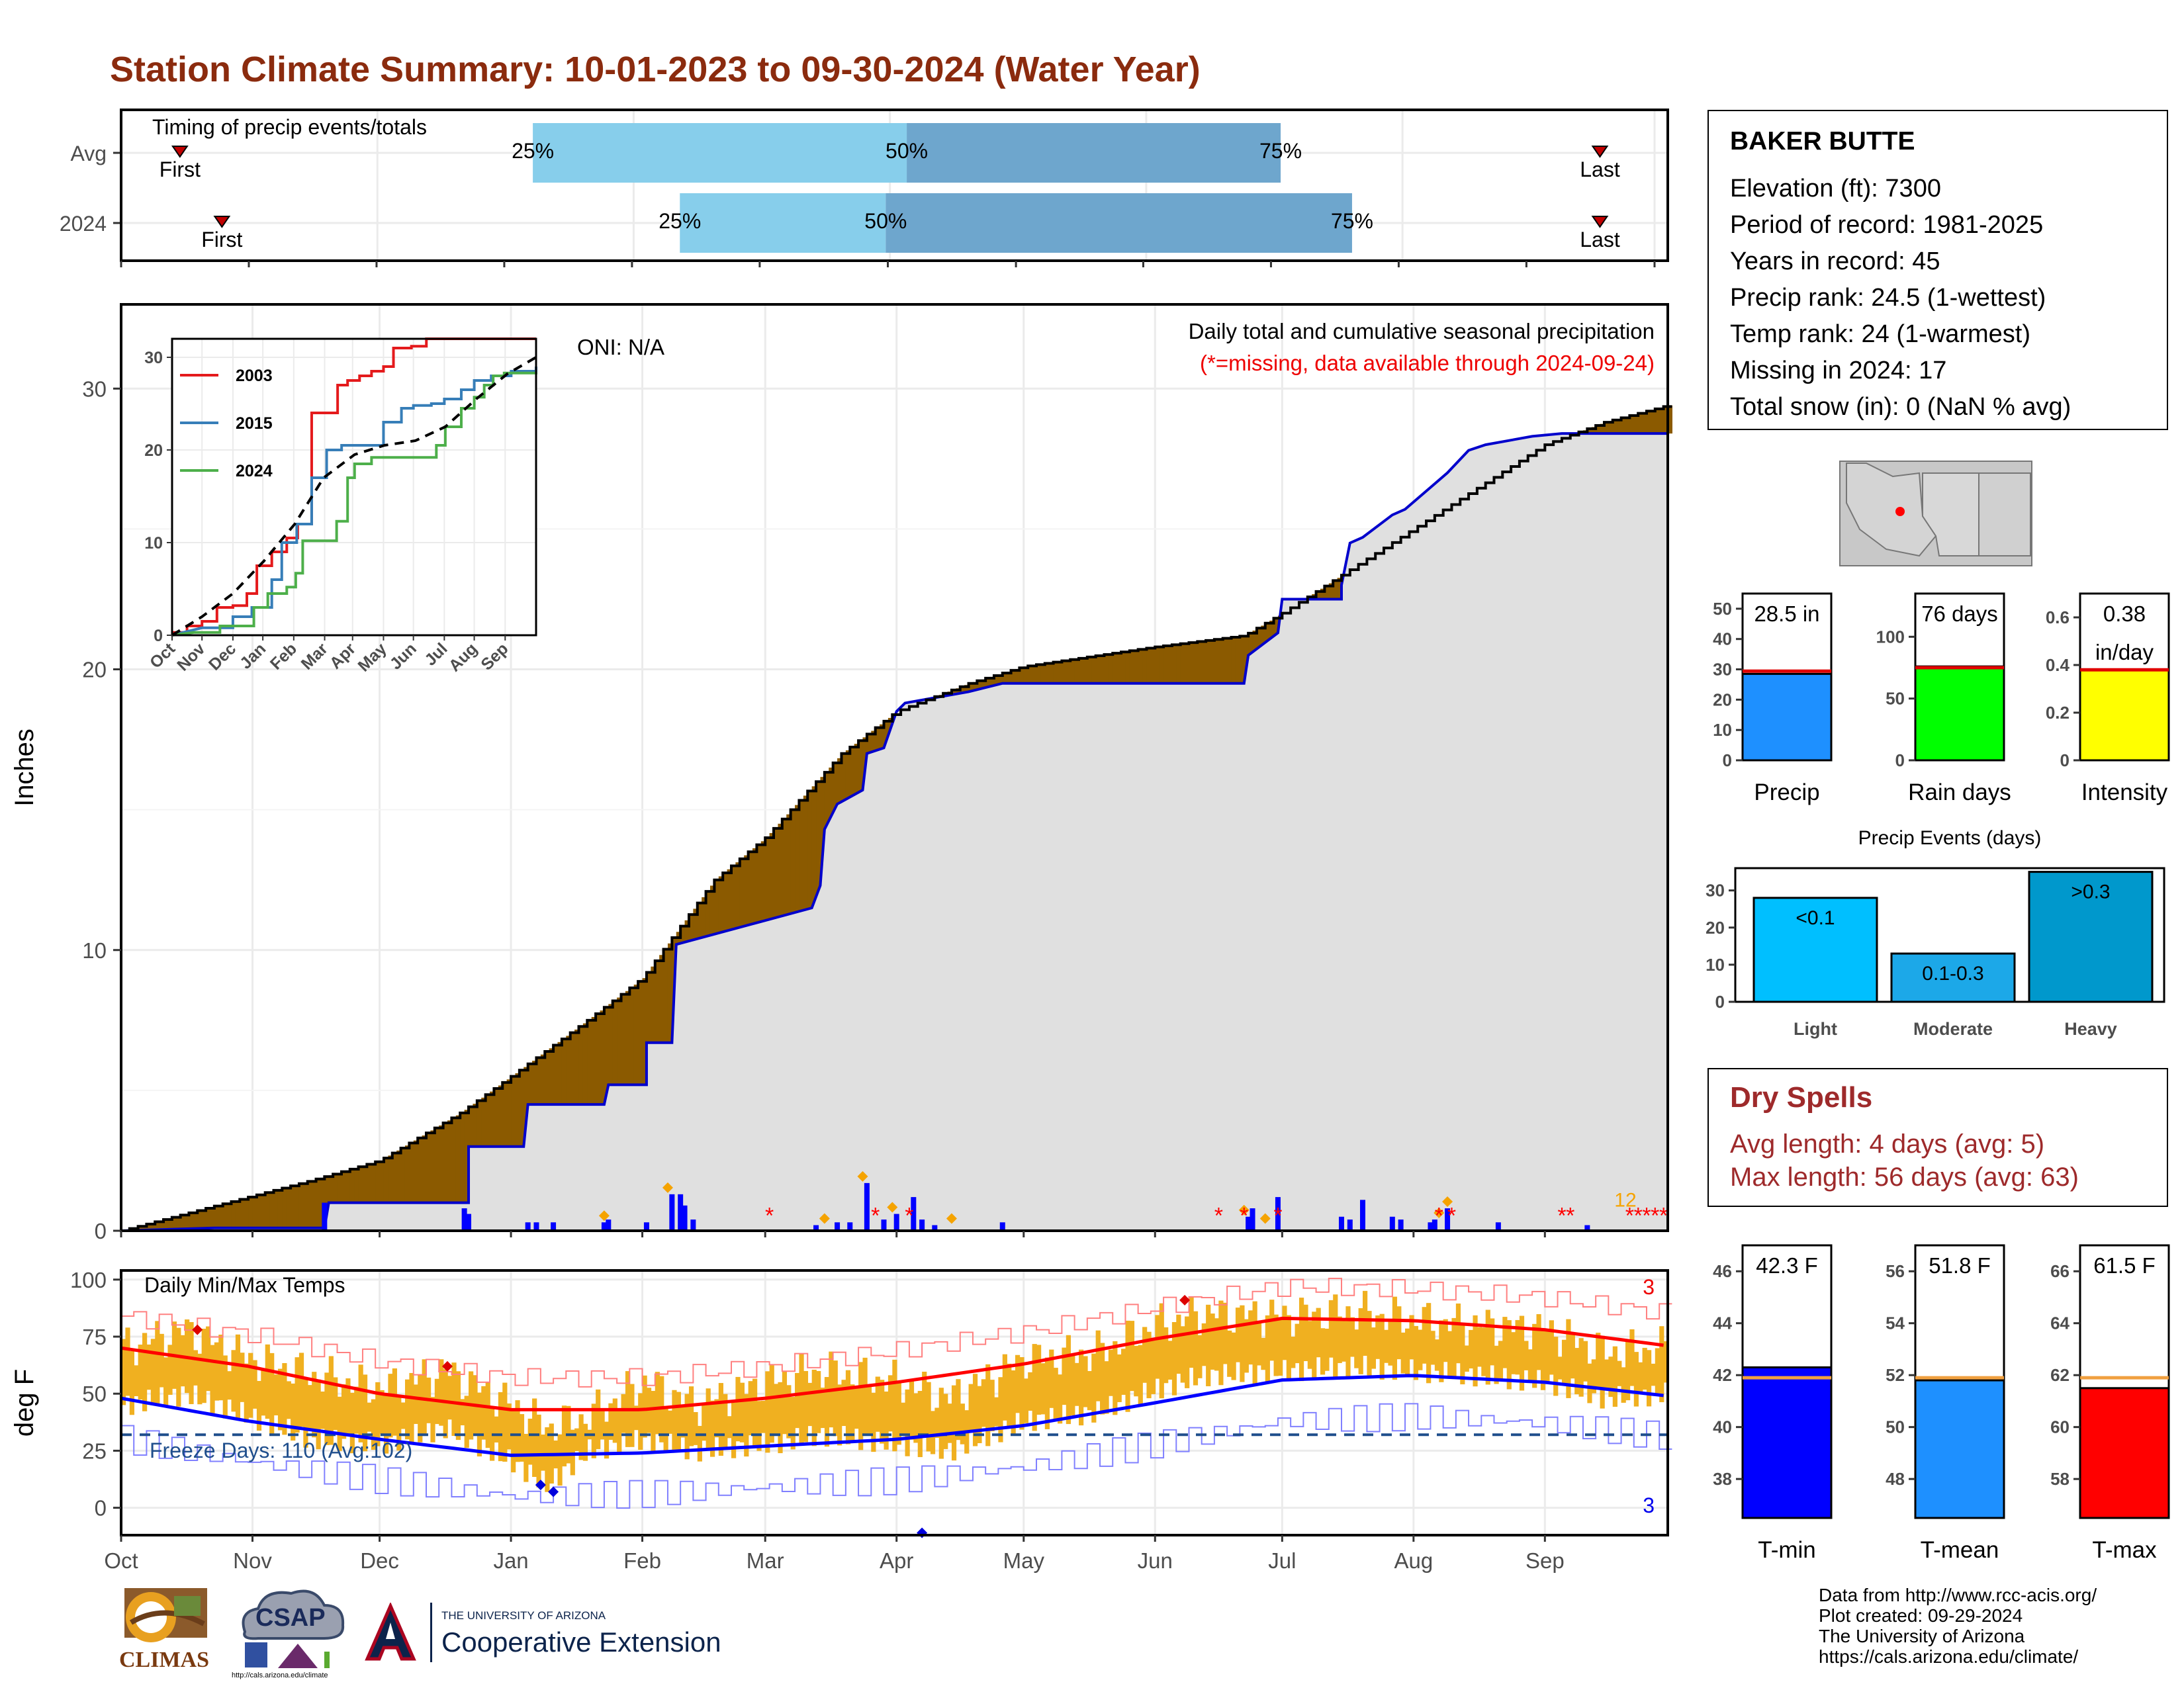 This screenshot has width=2184, height=1688. I want to click on precip-count-label: 12, so click(1625, 1201).